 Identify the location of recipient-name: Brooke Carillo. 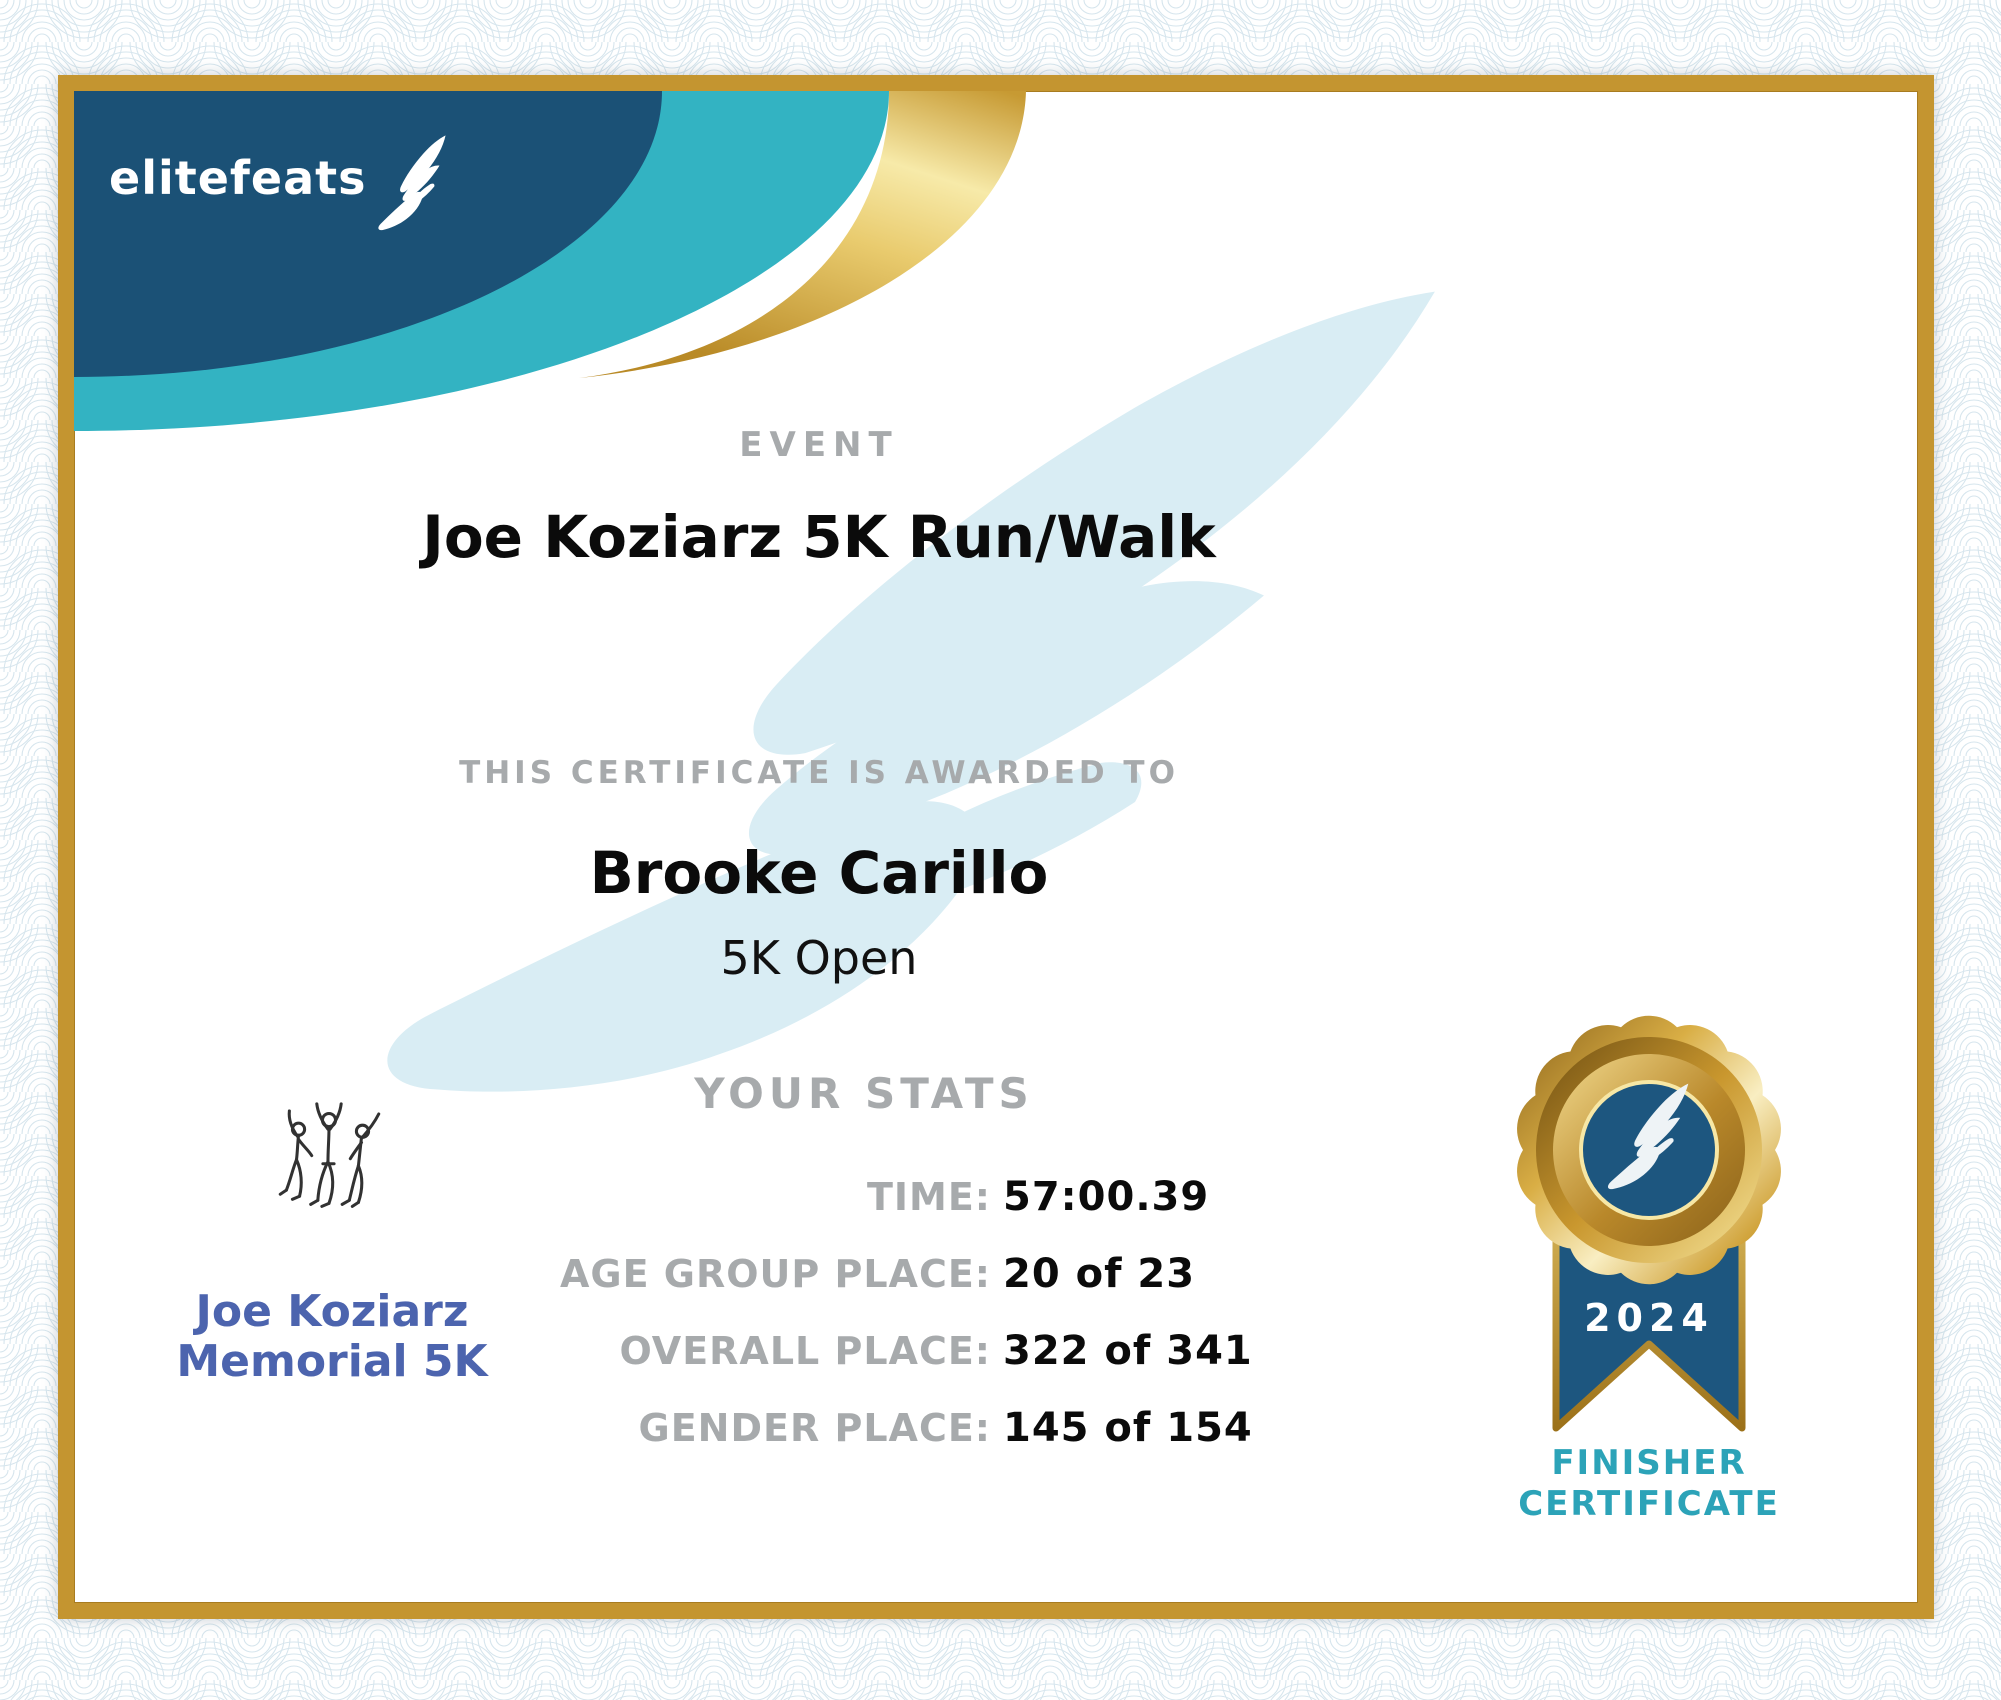
(819, 873).